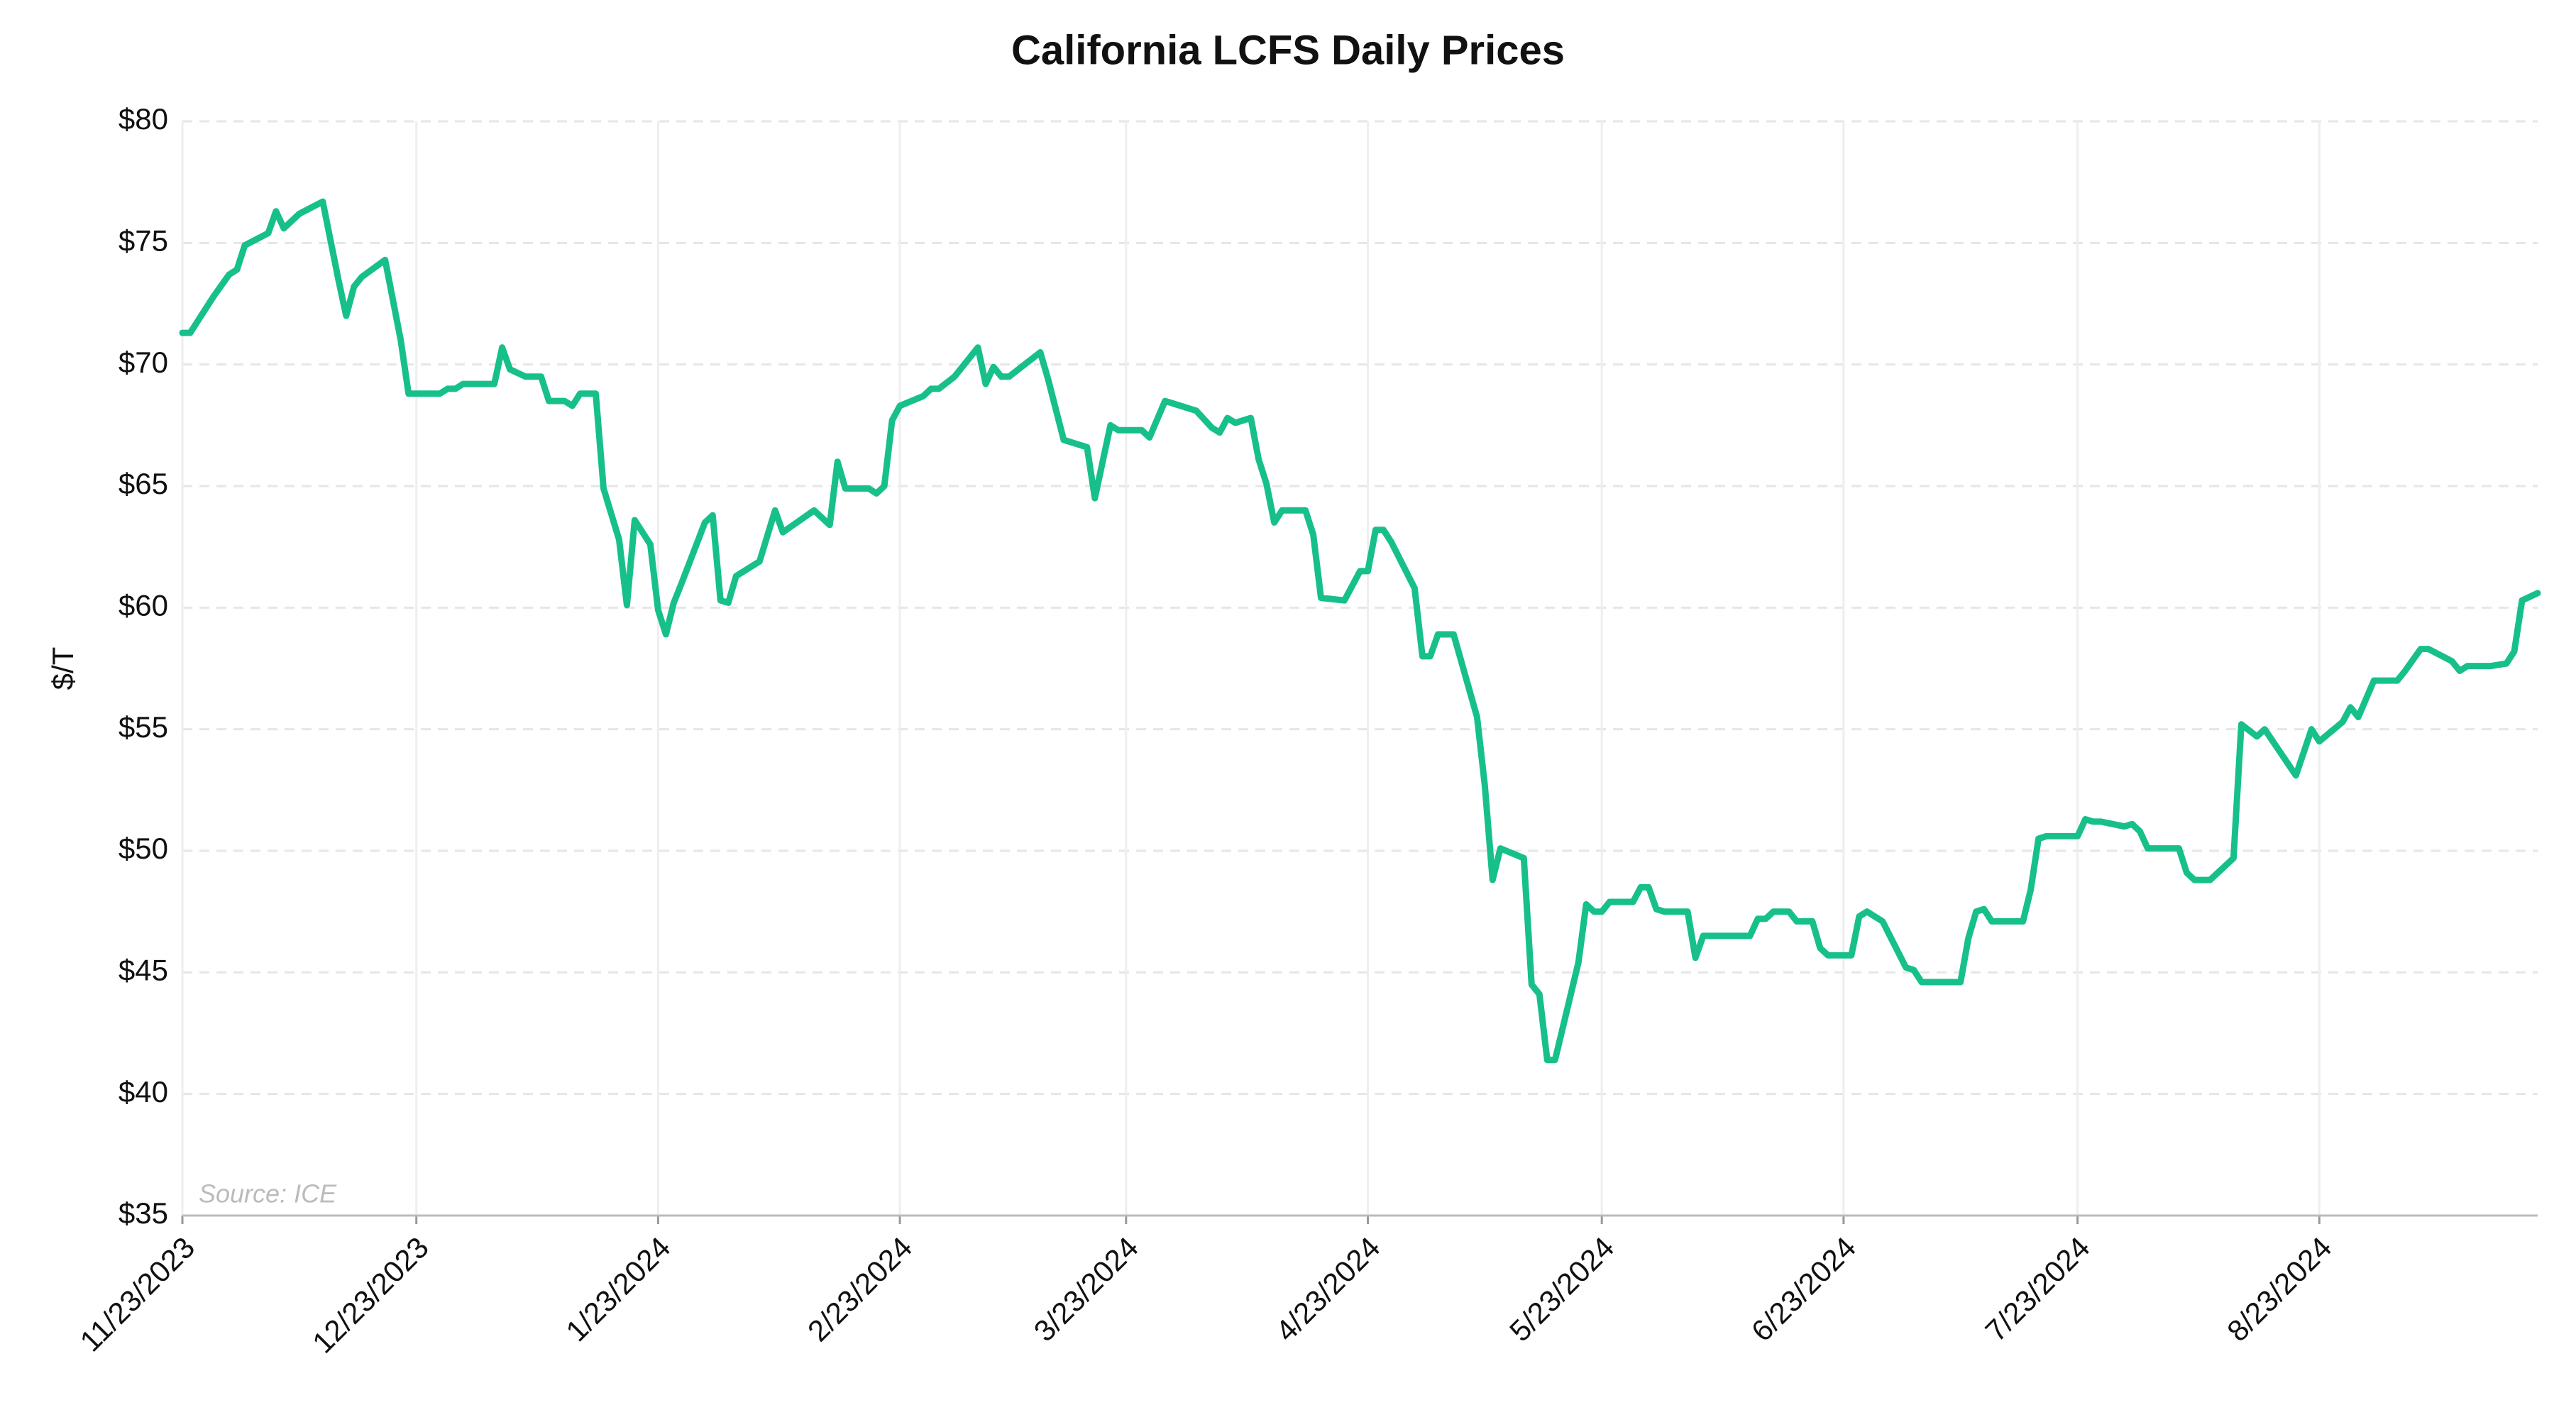  What do you see at coordinates (143, 1213) in the screenshot?
I see `y-tick-label: $35` at bounding box center [143, 1213].